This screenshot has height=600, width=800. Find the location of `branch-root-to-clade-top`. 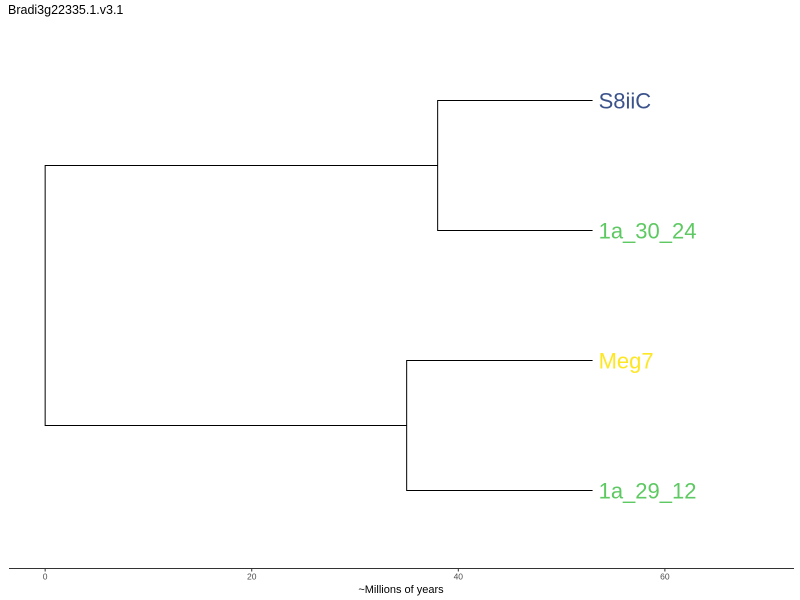

branch-root-to-clade-top is located at coordinates (241, 230).